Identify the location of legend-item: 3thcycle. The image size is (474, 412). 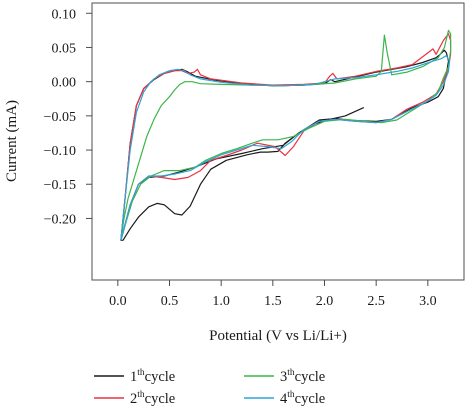
(284, 376).